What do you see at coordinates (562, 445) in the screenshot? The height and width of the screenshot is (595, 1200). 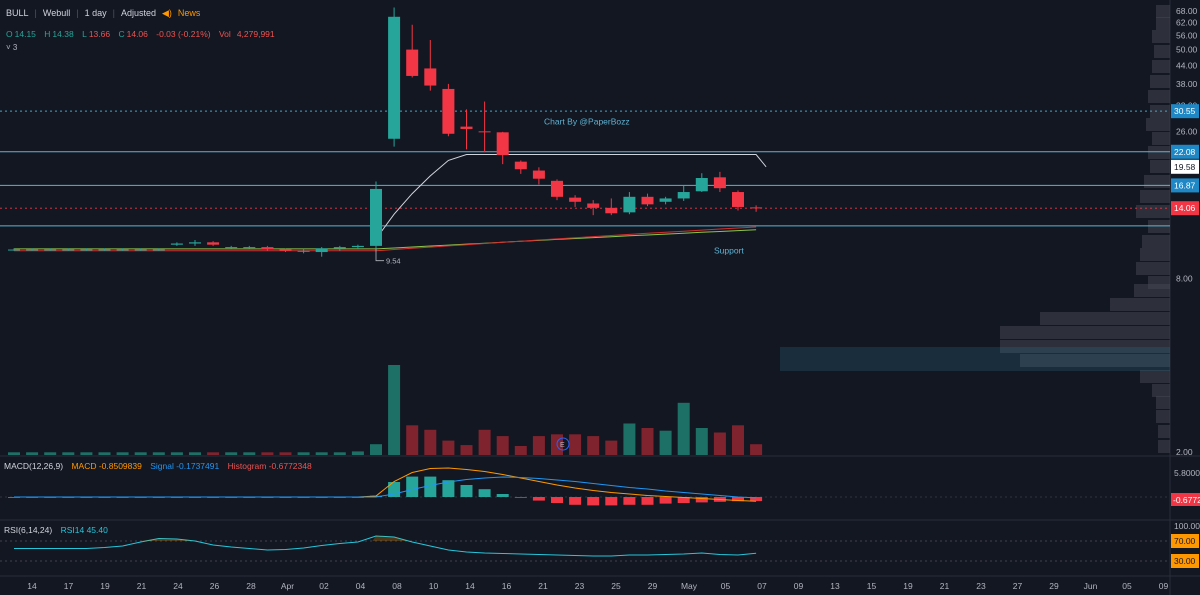 I see `earnings-marker: E` at bounding box center [562, 445].